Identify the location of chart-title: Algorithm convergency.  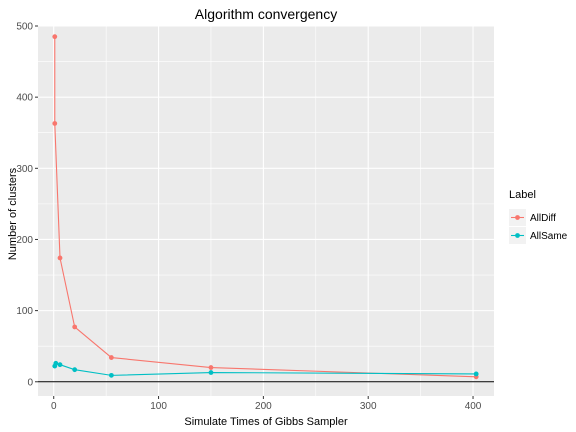
(266, 14).